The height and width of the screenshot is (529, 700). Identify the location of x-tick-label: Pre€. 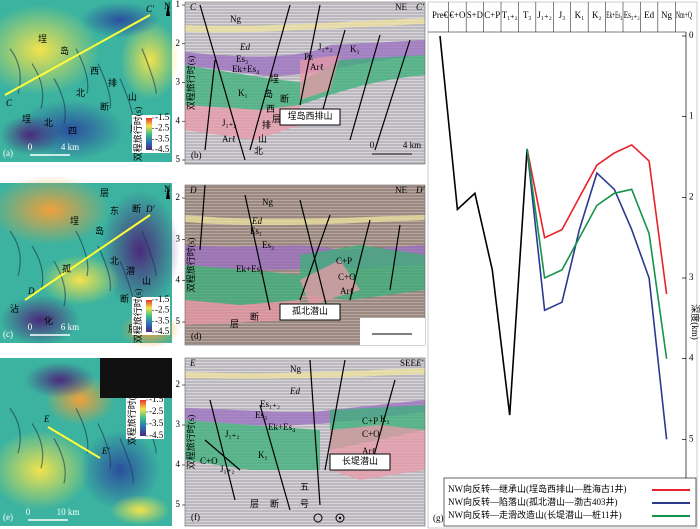
(440, 15).